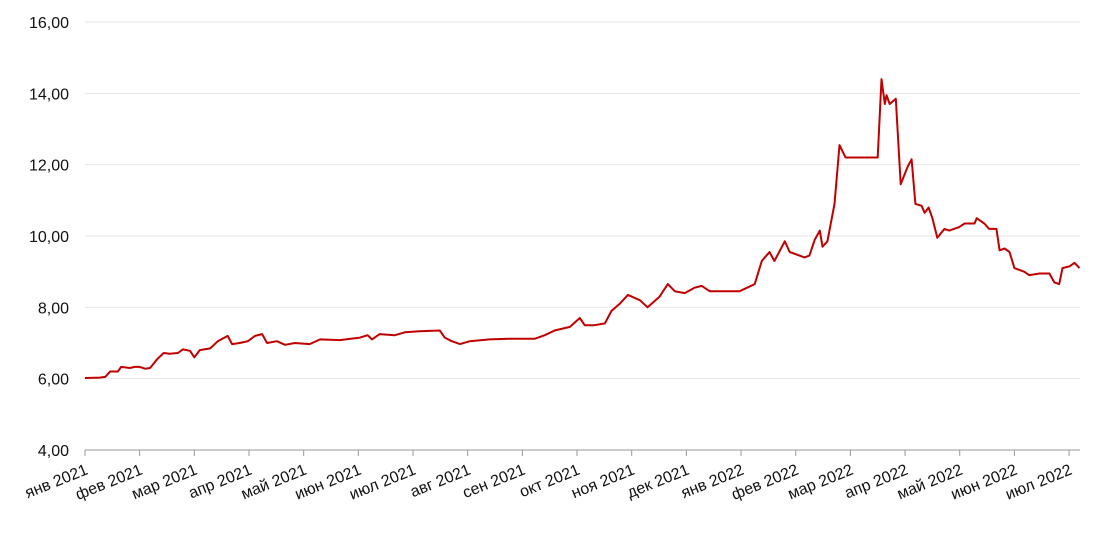  What do you see at coordinates (53, 380) in the screenshot?
I see `y-tick-label: 6,00` at bounding box center [53, 380].